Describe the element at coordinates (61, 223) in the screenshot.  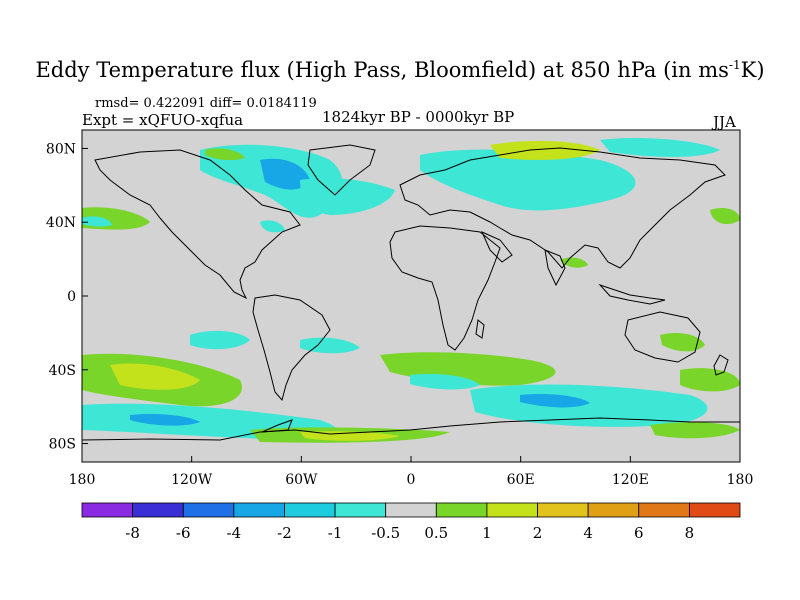
I see `y-tick-label: 40N` at that location.